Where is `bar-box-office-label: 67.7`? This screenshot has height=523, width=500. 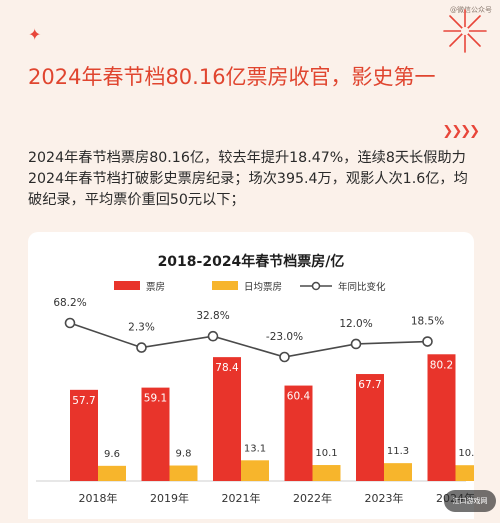 bar-box-office-label: 67.7 is located at coordinates (369, 385).